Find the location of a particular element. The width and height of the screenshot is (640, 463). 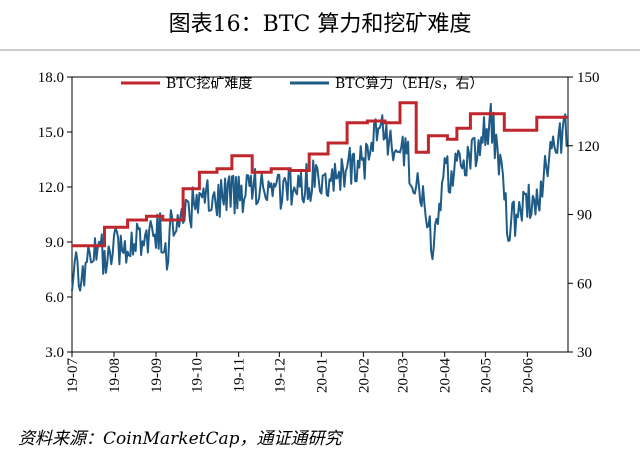

x-axis-tick-label: 20-03 is located at coordinates (404, 375).